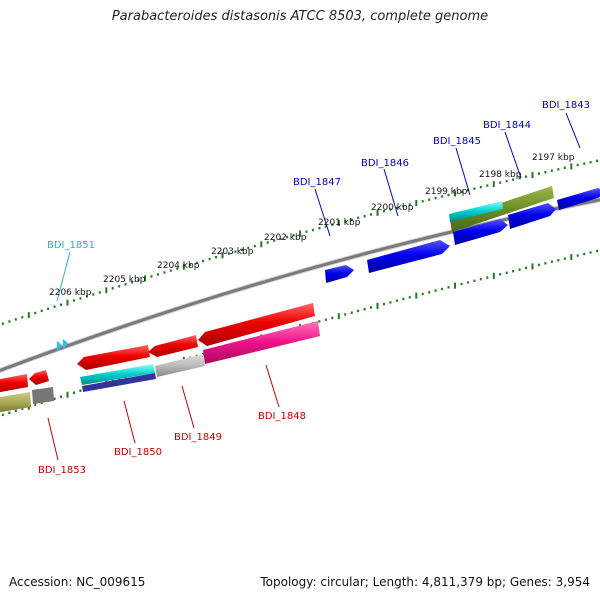 This screenshot has width=600, height=600. What do you see at coordinates (113, 357) in the screenshot?
I see `gene-bdi-1850-red` at bounding box center [113, 357].